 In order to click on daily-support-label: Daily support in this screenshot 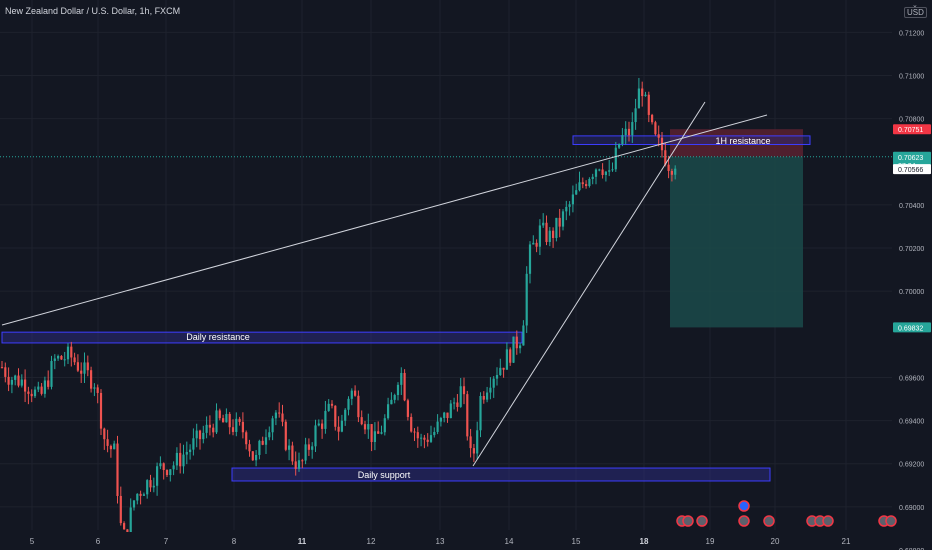, I will do `click(384, 475)`.